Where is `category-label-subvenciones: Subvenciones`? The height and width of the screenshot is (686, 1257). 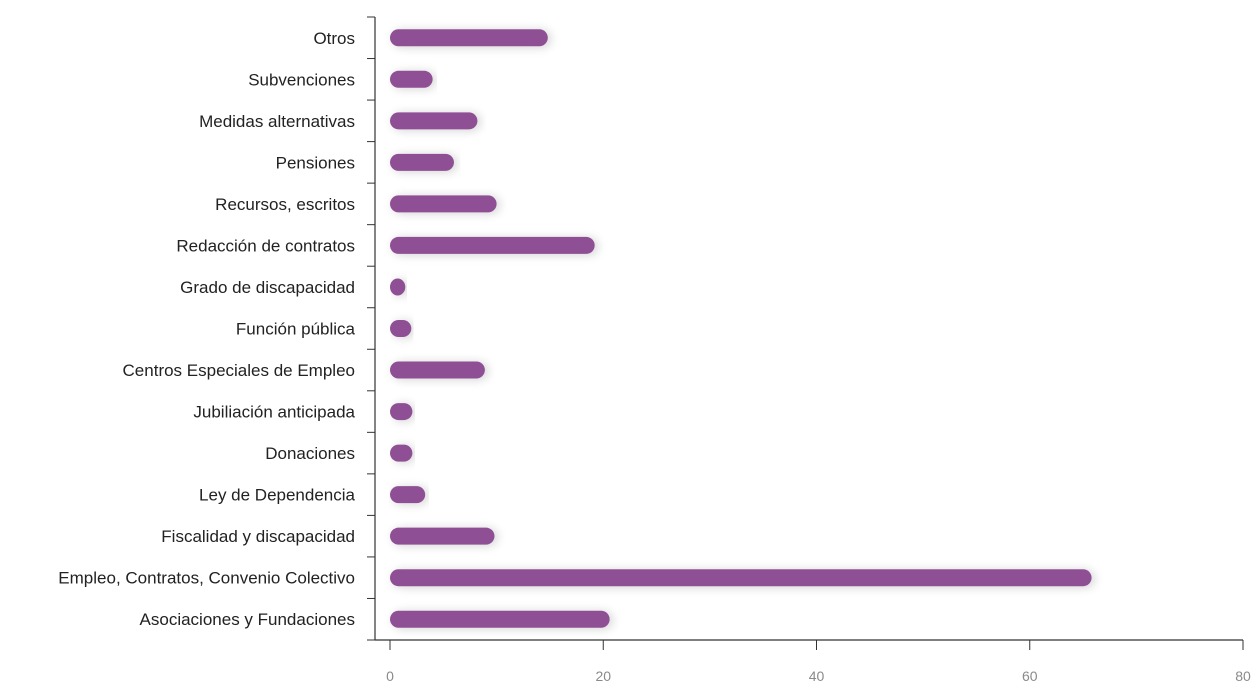 category-label-subvenciones: Subvenciones is located at coordinates (301, 79).